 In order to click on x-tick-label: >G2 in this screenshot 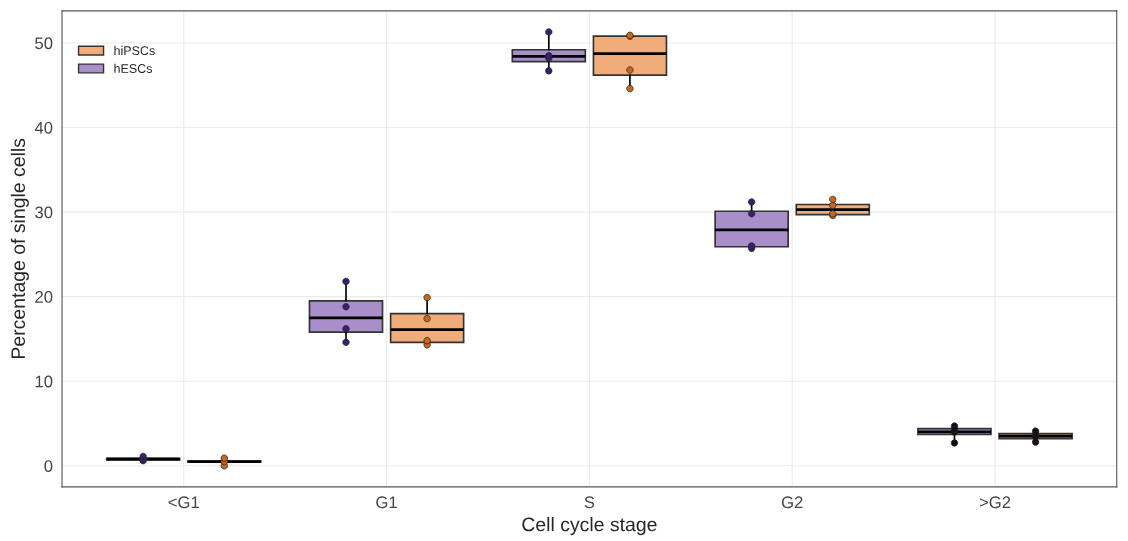, I will do `click(995, 502)`.